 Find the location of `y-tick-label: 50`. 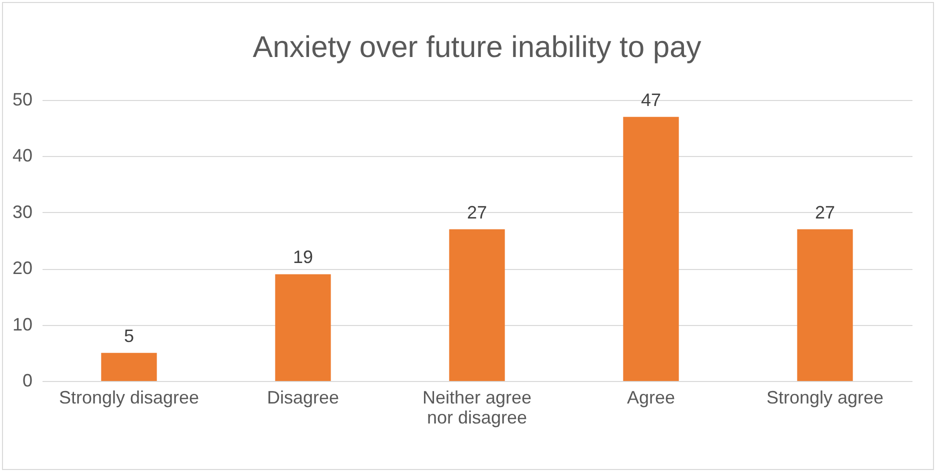

y-tick-label: 50 is located at coordinates (22, 100).